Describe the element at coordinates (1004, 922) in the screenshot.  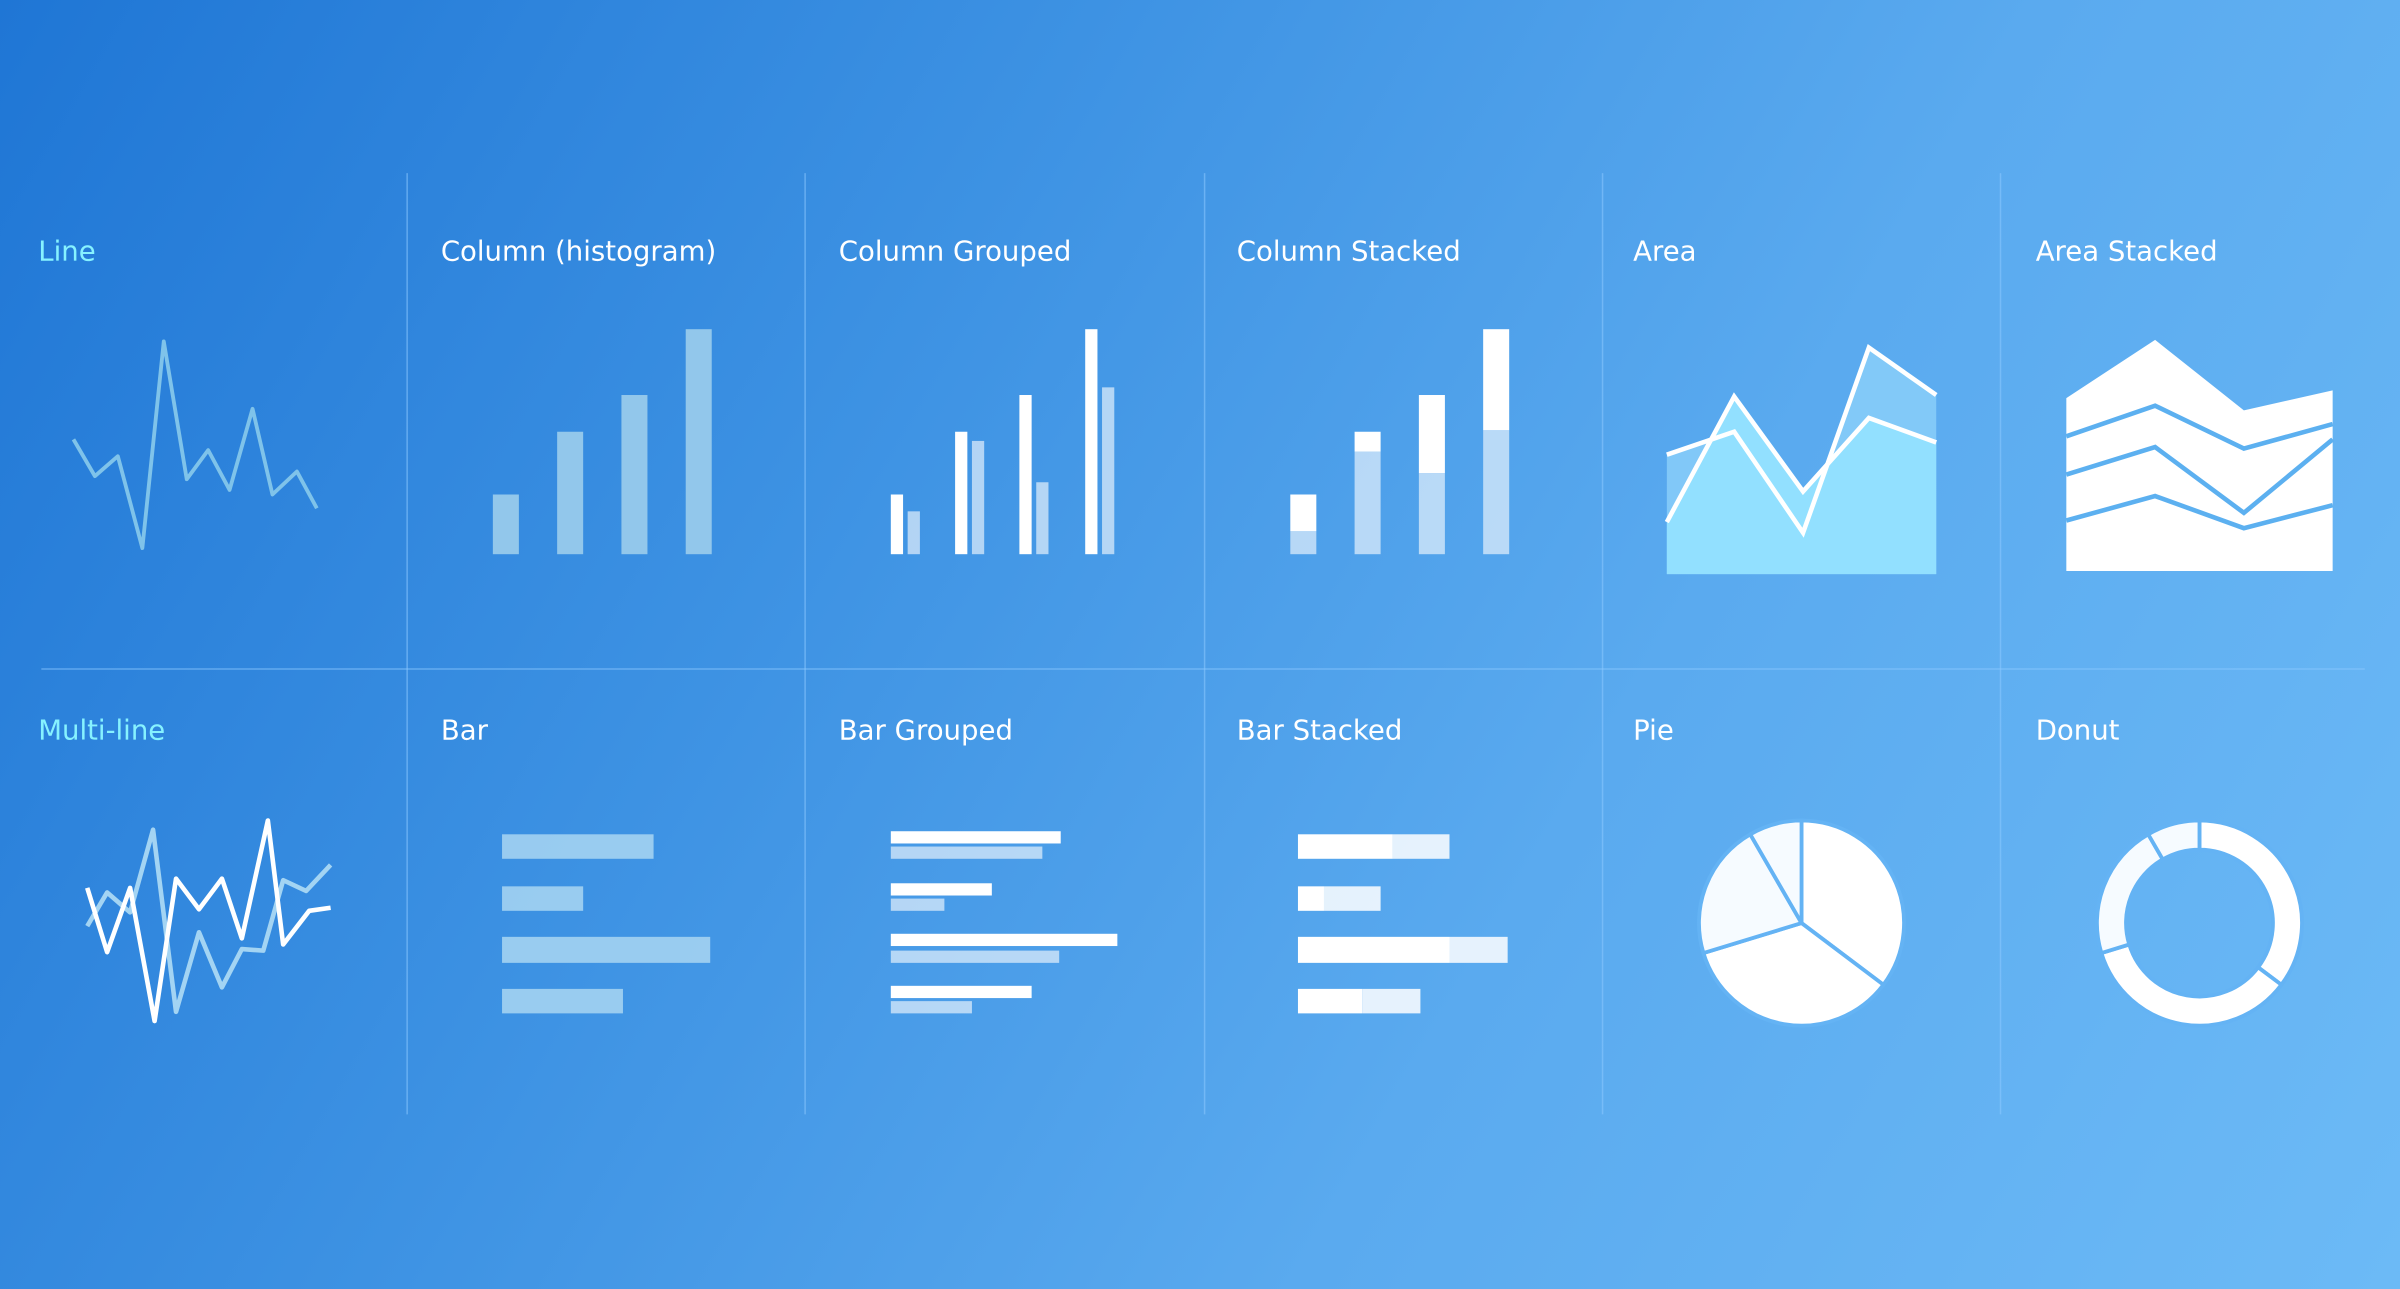
I see `bar-grouped-chart-icon` at that location.